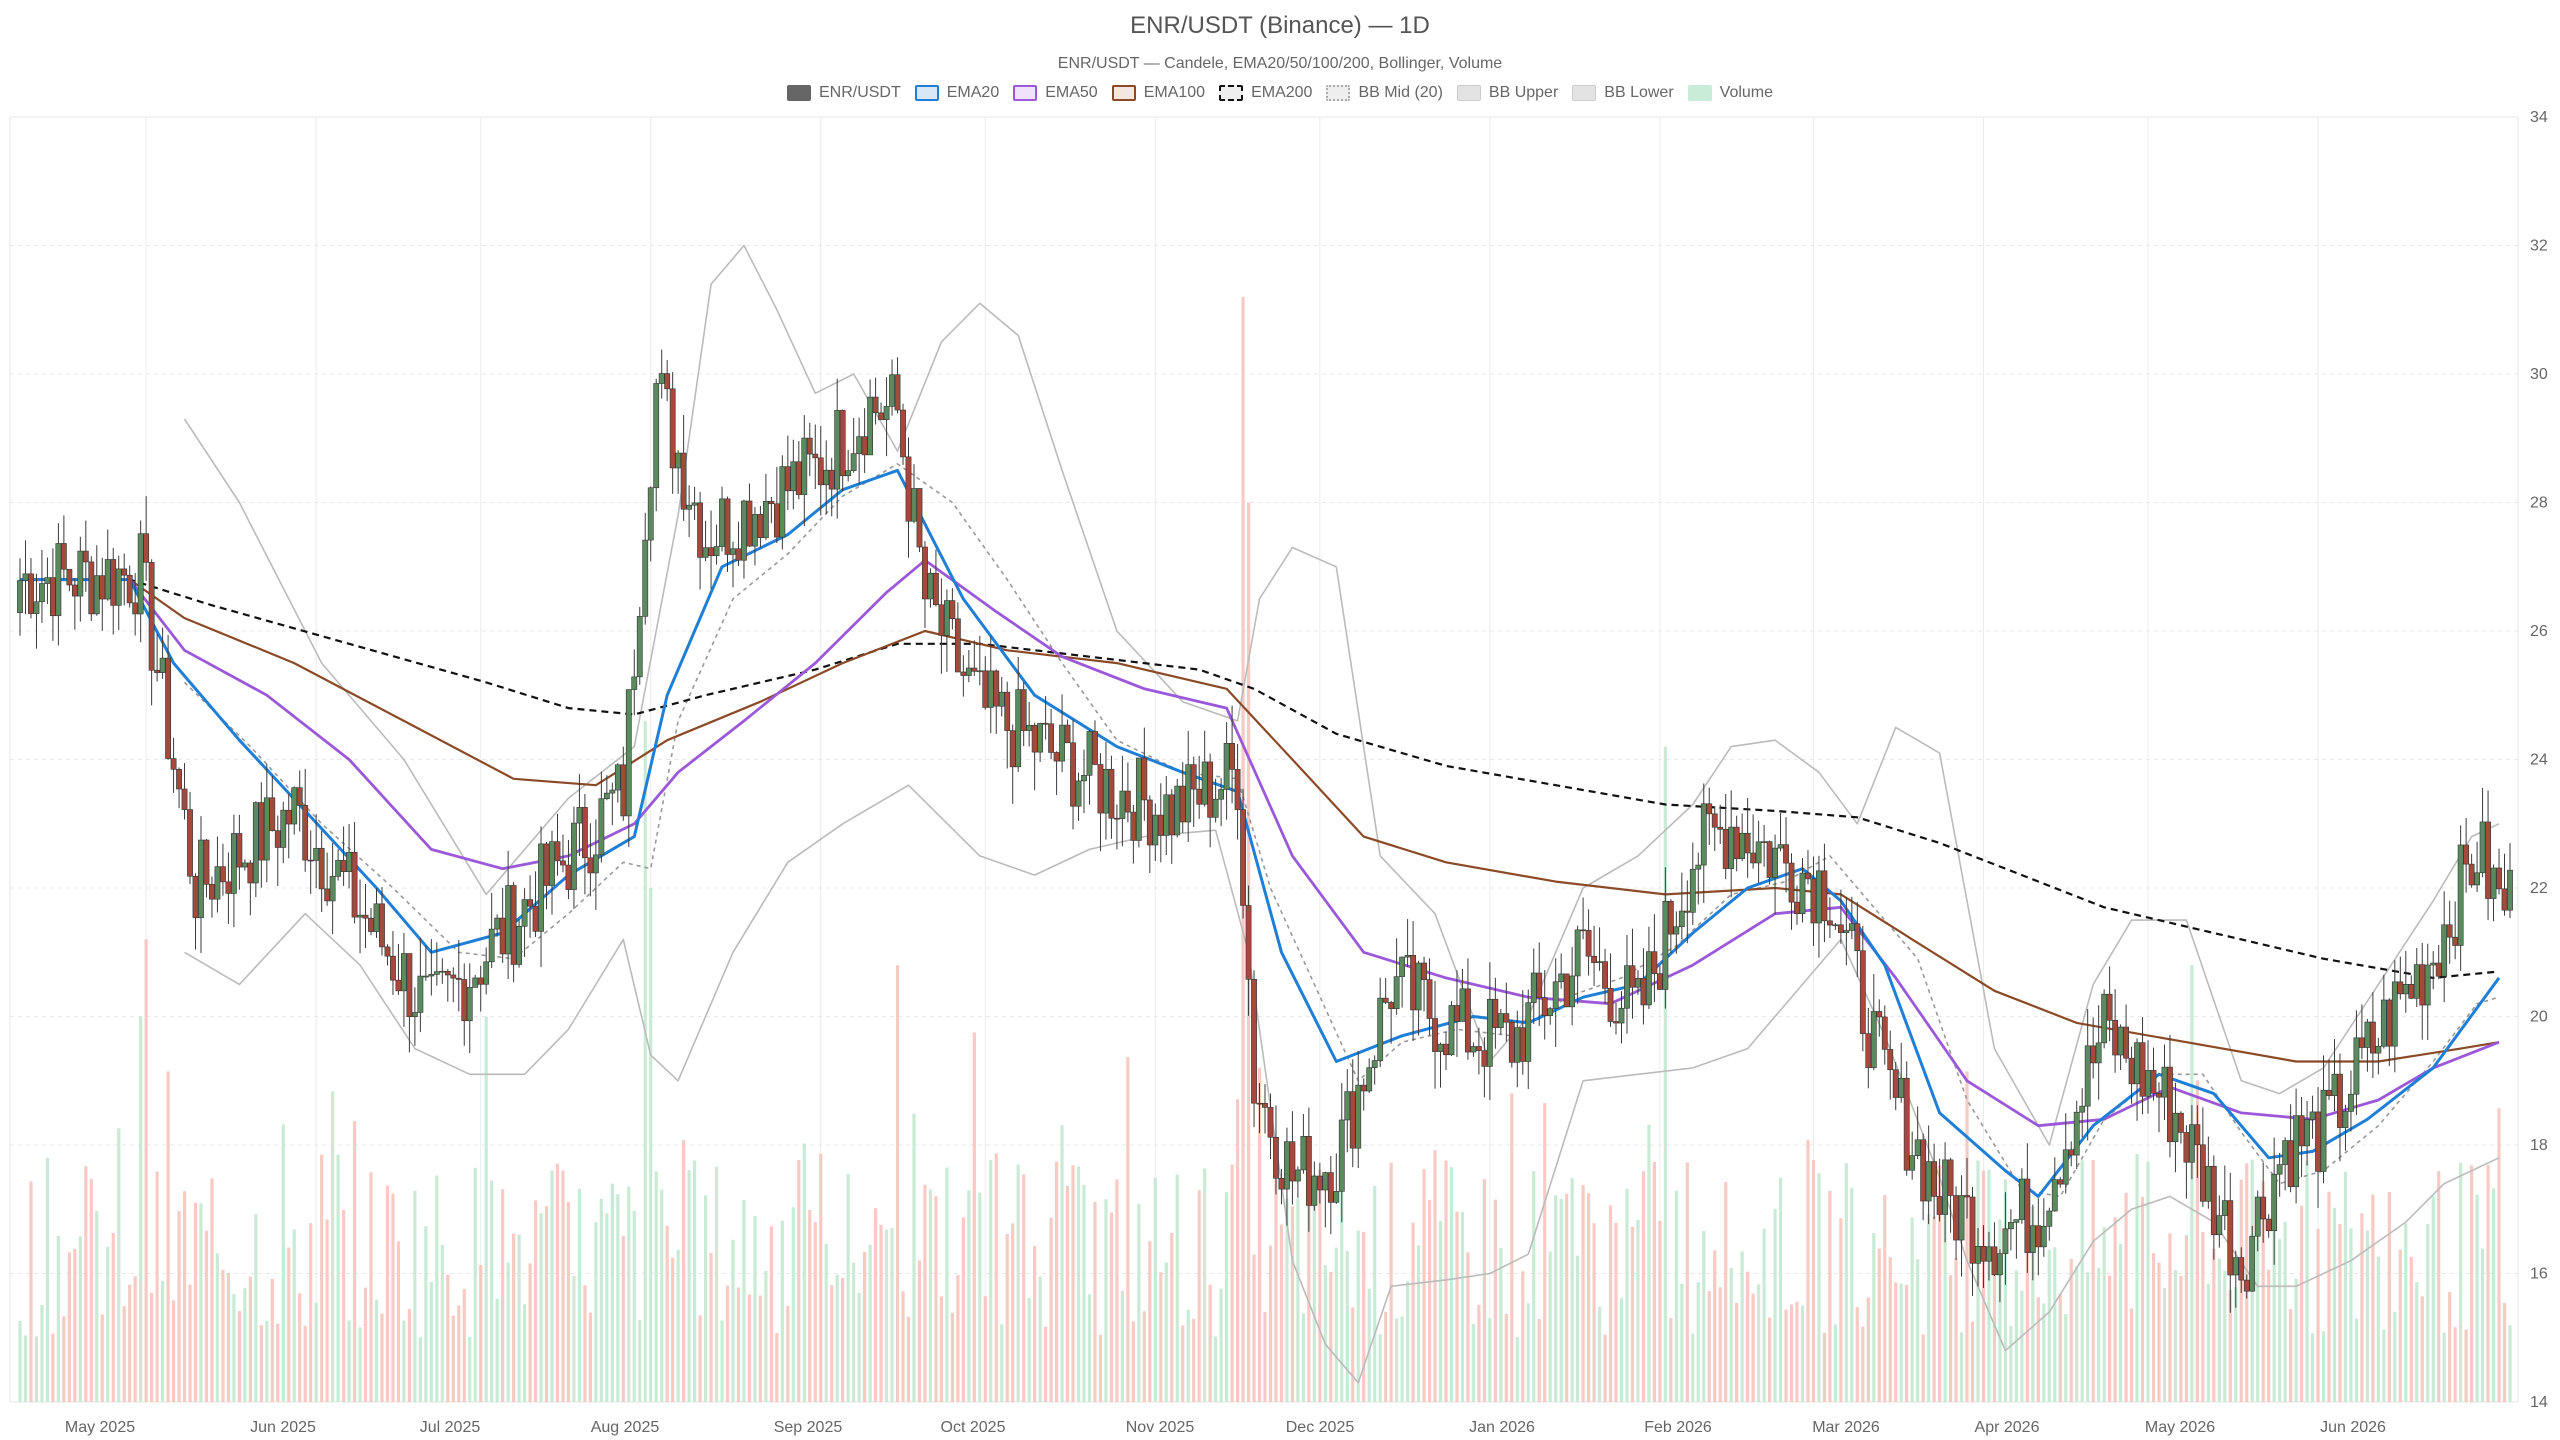 This screenshot has height=1440, width=2560. What do you see at coordinates (2180, 1427) in the screenshot?
I see `x-tick-label: May 2026` at bounding box center [2180, 1427].